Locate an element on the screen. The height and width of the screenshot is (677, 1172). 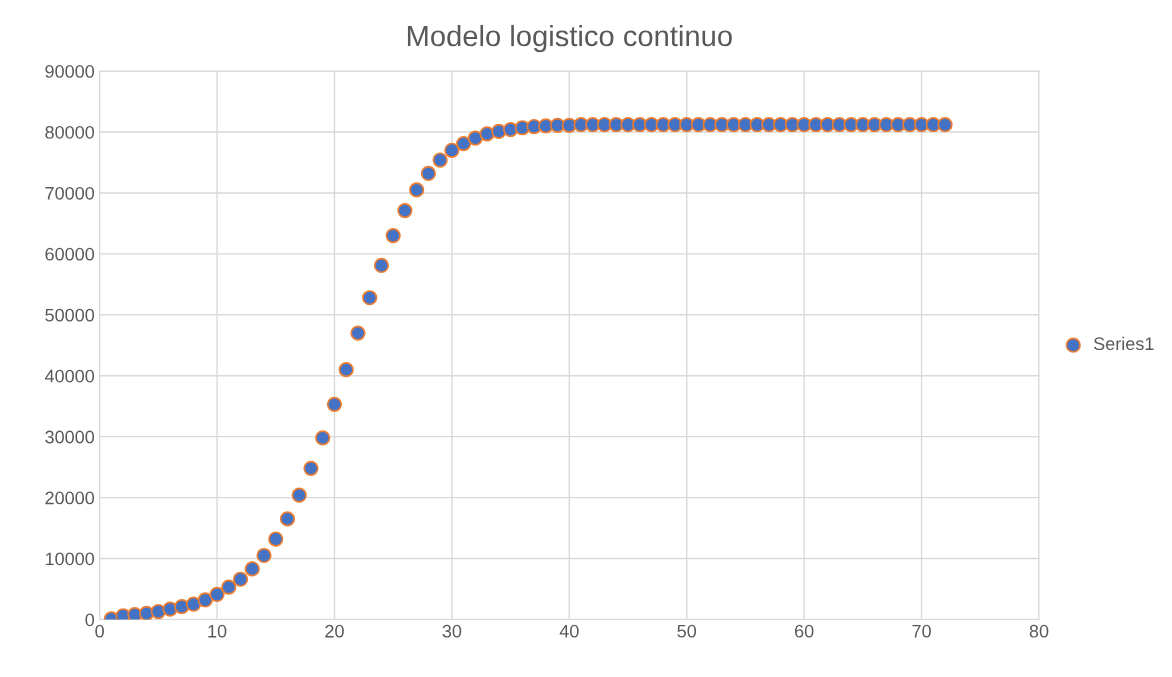
y-tick-label: 90000 is located at coordinates (70, 71).